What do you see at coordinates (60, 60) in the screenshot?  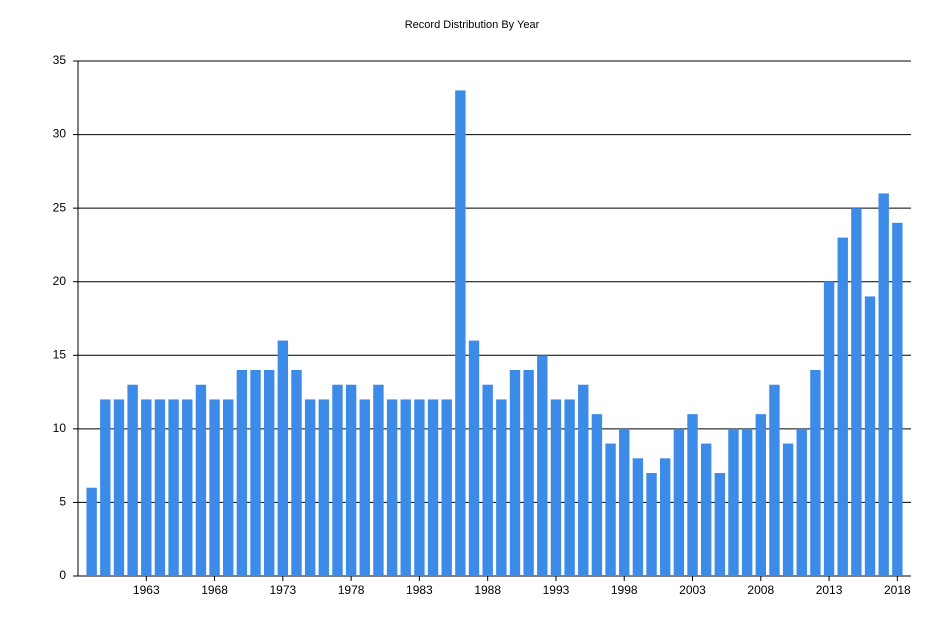 I see `y-tick-label: 35` at bounding box center [60, 60].